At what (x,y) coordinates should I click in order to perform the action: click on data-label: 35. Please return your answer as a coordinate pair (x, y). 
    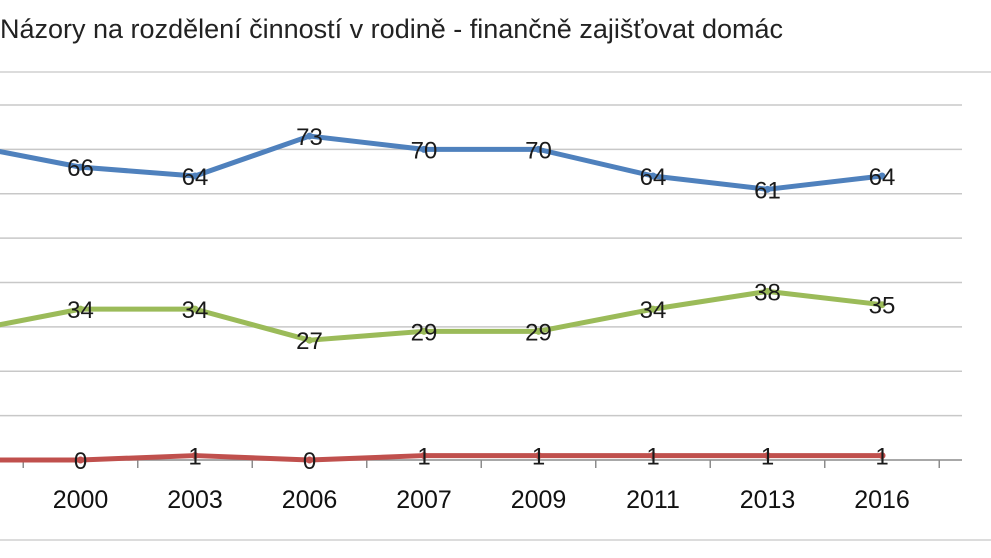
    Looking at the image, I should click on (882, 306).